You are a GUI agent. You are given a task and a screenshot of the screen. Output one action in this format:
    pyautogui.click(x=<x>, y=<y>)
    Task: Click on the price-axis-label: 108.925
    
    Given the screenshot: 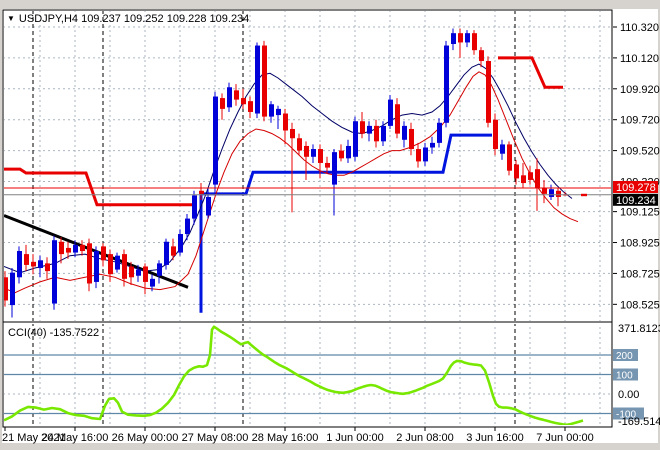 What is the action you would take?
    pyautogui.click(x=640, y=244)
    